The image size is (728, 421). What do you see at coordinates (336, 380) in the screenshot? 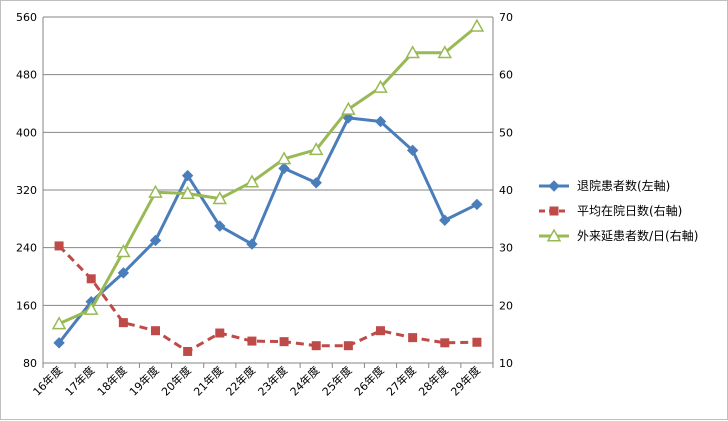
I see `x-tick-label: 25年度` at bounding box center [336, 380].